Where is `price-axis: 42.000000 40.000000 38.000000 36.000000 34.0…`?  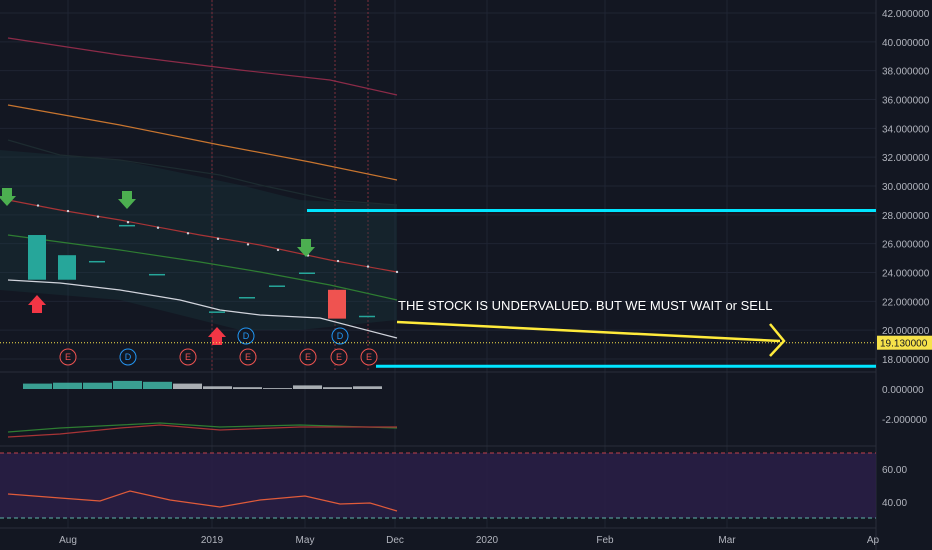 price-axis: 42.000000 40.000000 38.000000 36.000000 34.0… is located at coordinates (906, 259).